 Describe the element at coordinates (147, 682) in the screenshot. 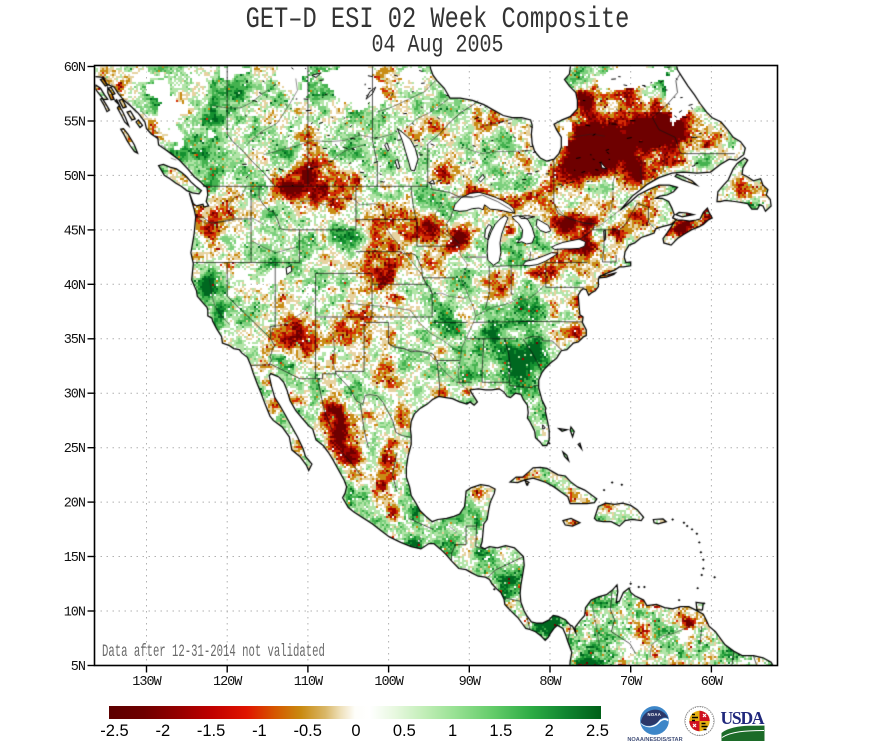

I see `svg-text: 130W` at that location.